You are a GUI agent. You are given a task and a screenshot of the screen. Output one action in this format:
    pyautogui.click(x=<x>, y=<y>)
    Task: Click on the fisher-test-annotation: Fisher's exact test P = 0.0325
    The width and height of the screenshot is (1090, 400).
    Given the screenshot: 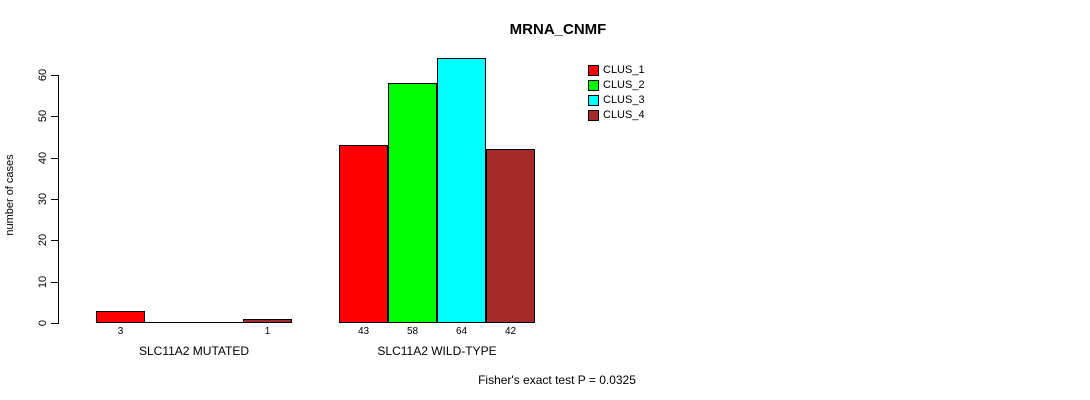 What is the action you would take?
    pyautogui.click(x=557, y=380)
    